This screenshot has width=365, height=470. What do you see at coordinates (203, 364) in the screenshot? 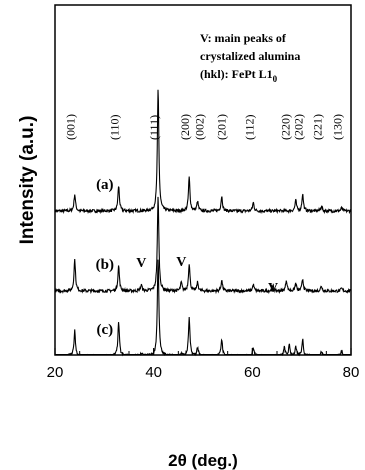
I see `x-axis-ticks: 20 40 60 80` at bounding box center [203, 364].